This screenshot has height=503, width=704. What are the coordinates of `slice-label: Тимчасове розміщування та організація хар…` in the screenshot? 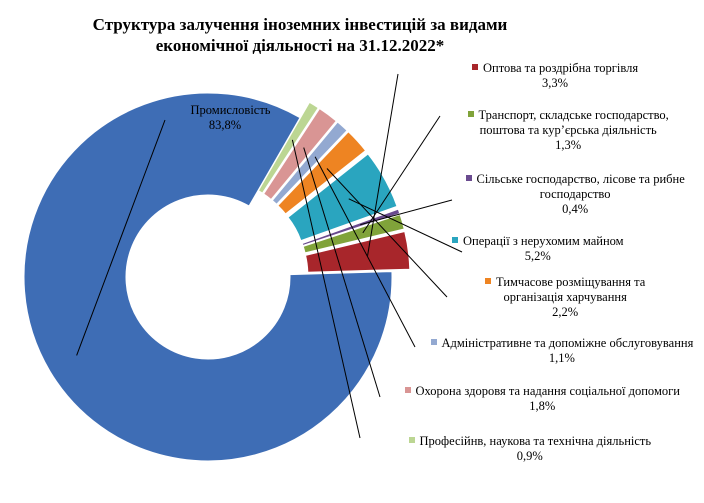 It's located at (565, 297).